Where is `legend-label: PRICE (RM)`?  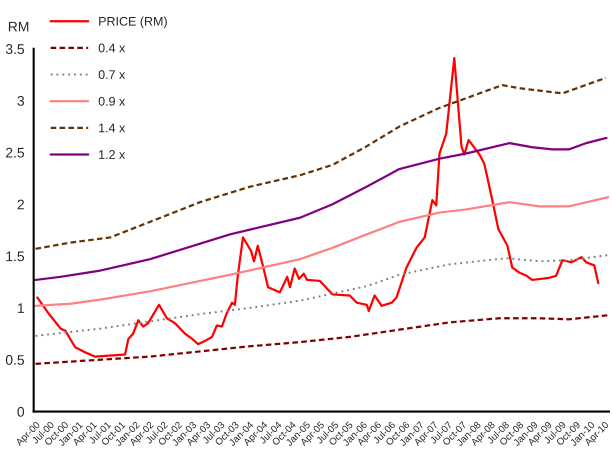
legend-label: PRICE (RM) is located at coordinates (133, 22).